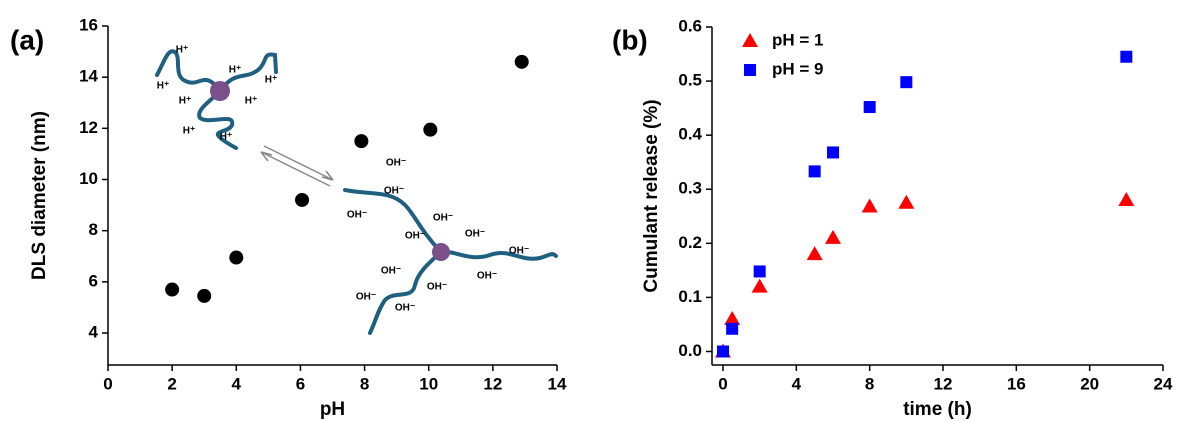 This screenshot has width=1180, height=421. I want to click on y-tick-label: 0.0, so click(690, 350).